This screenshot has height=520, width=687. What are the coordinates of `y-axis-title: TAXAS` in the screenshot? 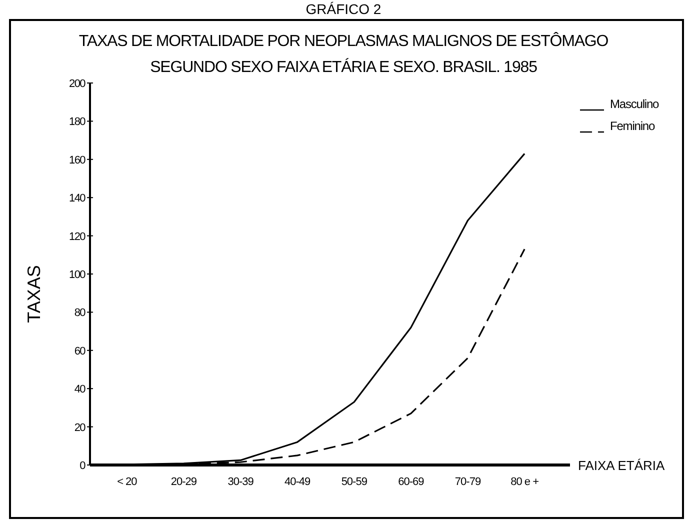 It's located at (34, 294).